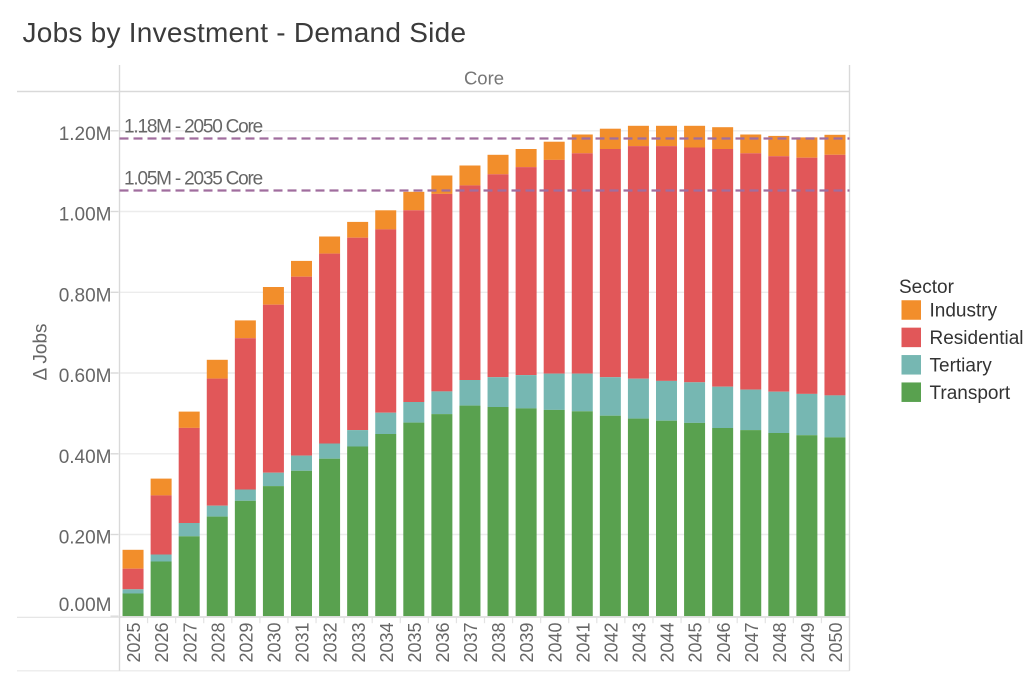 Image resolution: width=1024 pixels, height=695 pixels. What do you see at coordinates (583, 643) in the screenshot?
I see `svg-text: 2041` at bounding box center [583, 643].